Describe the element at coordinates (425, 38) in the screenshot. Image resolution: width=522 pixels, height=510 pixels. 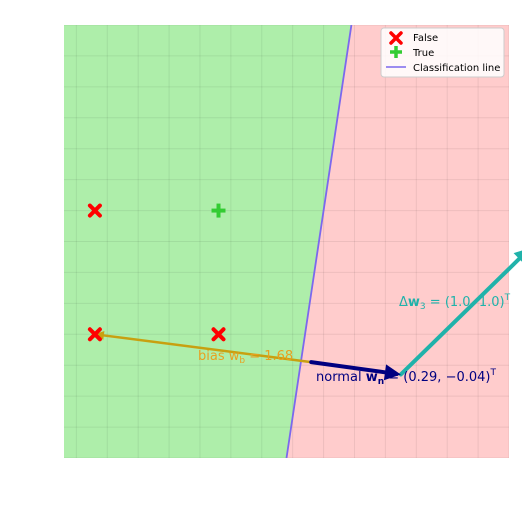
I see `legend-false-label: False` at that location.